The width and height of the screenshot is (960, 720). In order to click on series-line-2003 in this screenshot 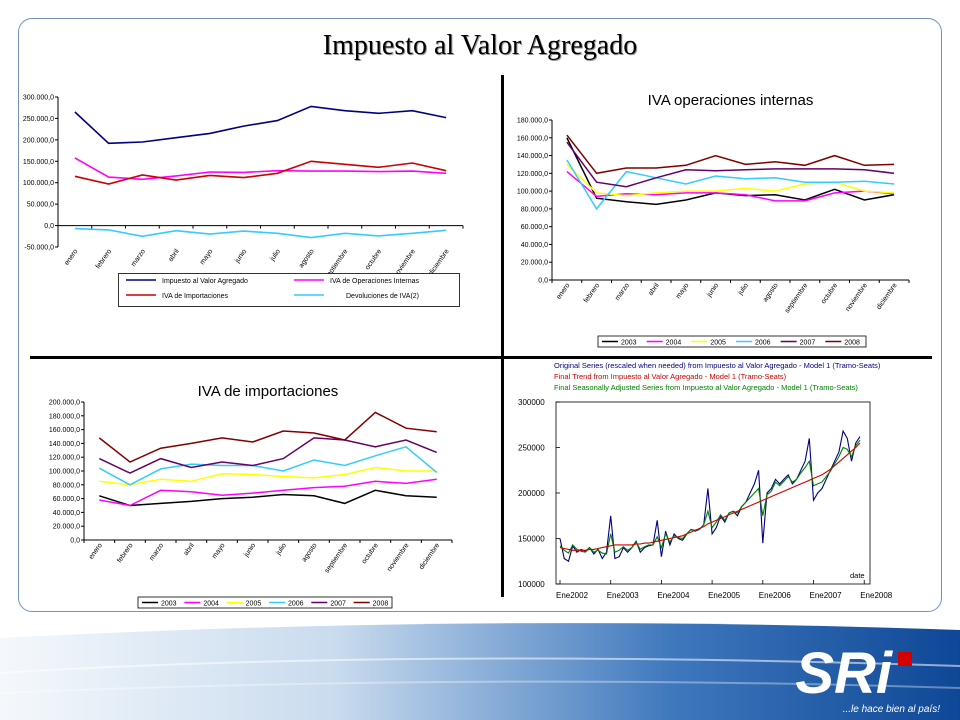, I will do `click(268, 498)`.